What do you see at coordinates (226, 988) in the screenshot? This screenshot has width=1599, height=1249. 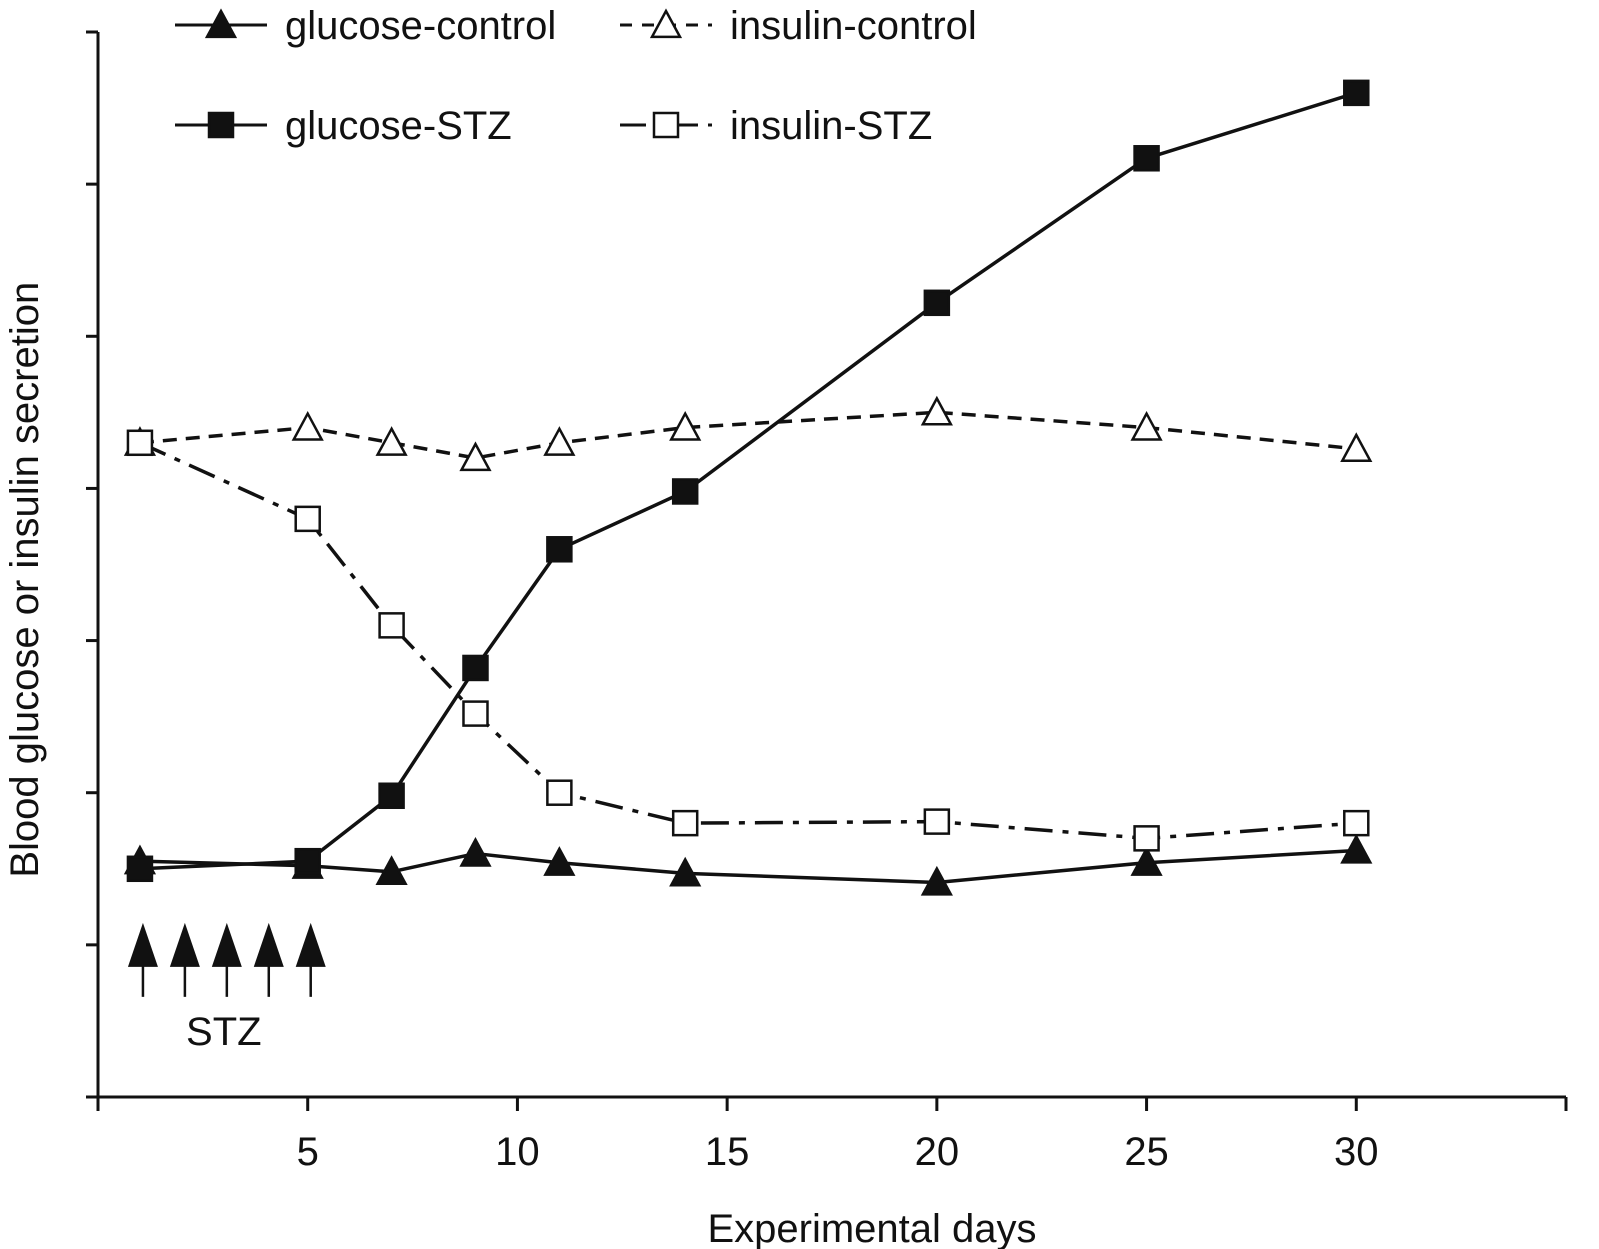 I see `stz-annotations: STZ` at bounding box center [226, 988].